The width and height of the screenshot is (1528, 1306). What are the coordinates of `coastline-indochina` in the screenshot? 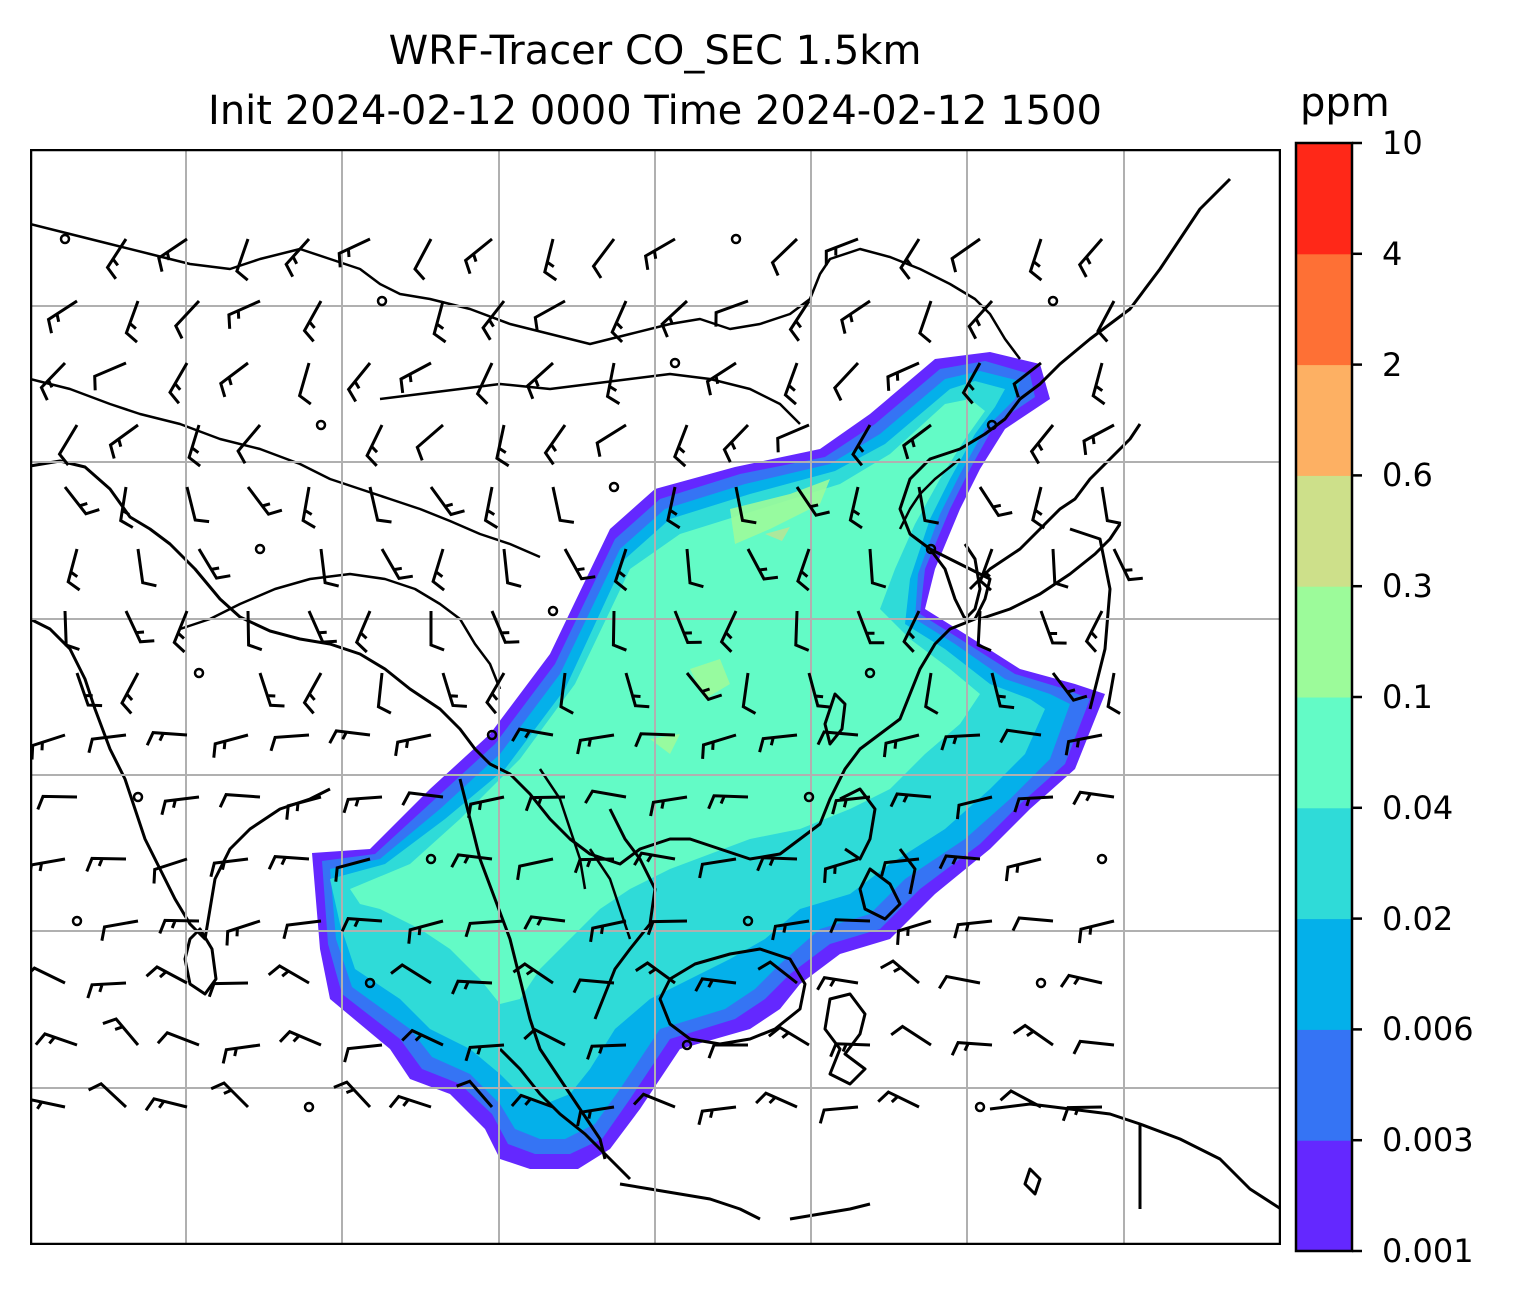 It's located at (532, 969).